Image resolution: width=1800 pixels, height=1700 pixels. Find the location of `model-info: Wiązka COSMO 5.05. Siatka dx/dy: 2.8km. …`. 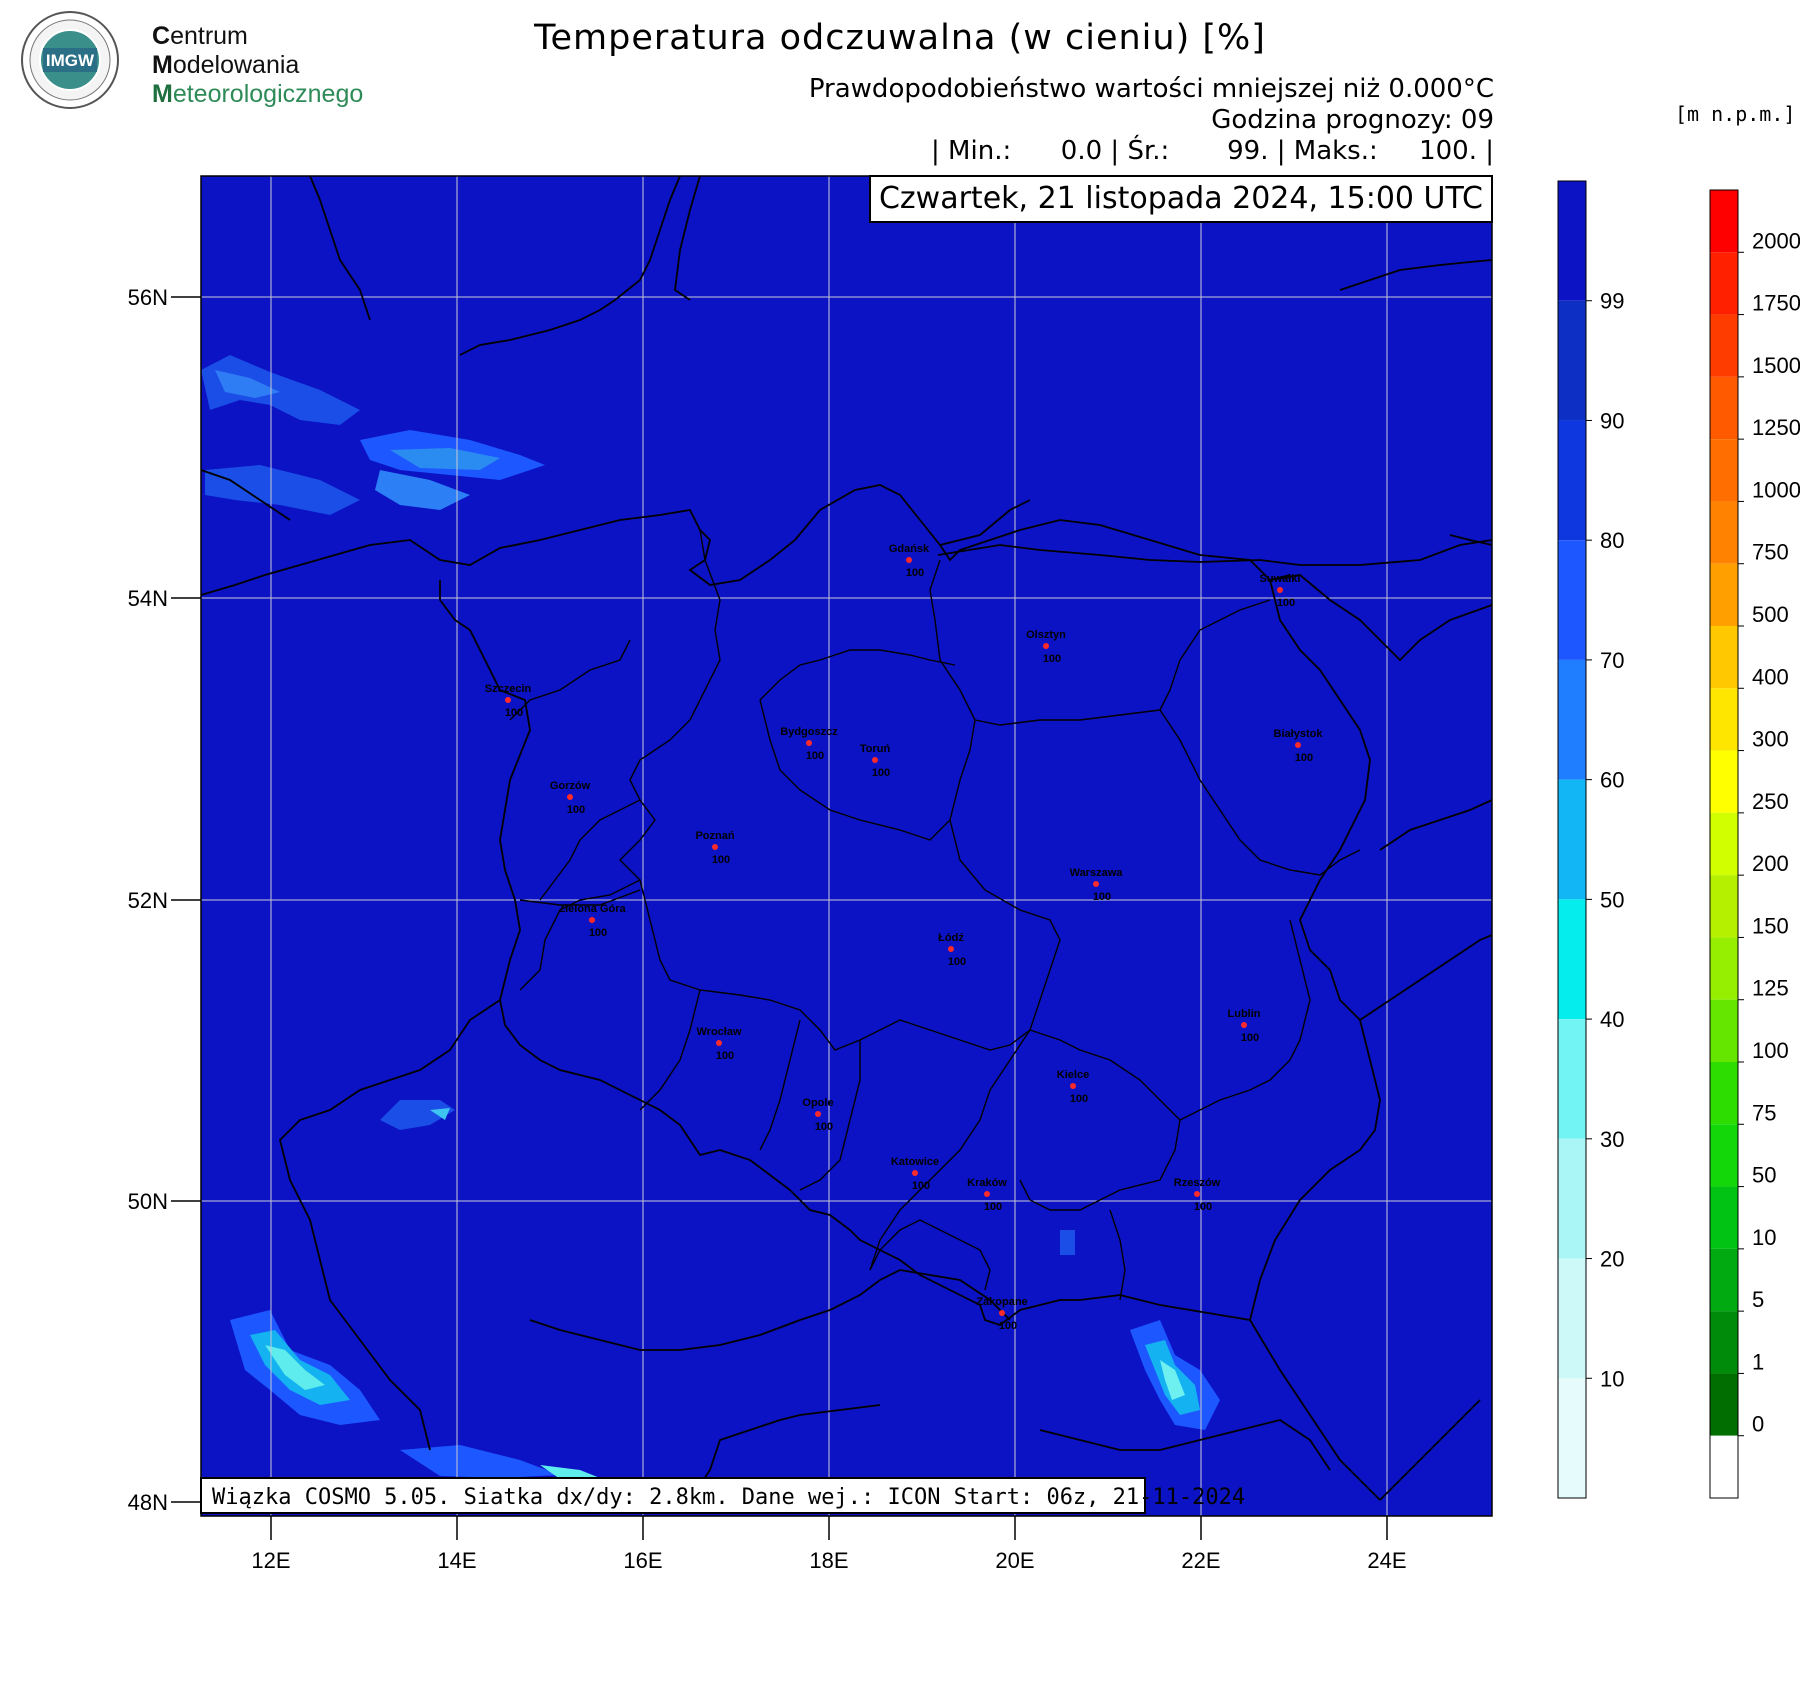

model-info: Wiązka COSMO 5.05. Siatka dx/dy: 2.8km. … is located at coordinates (722, 1495).